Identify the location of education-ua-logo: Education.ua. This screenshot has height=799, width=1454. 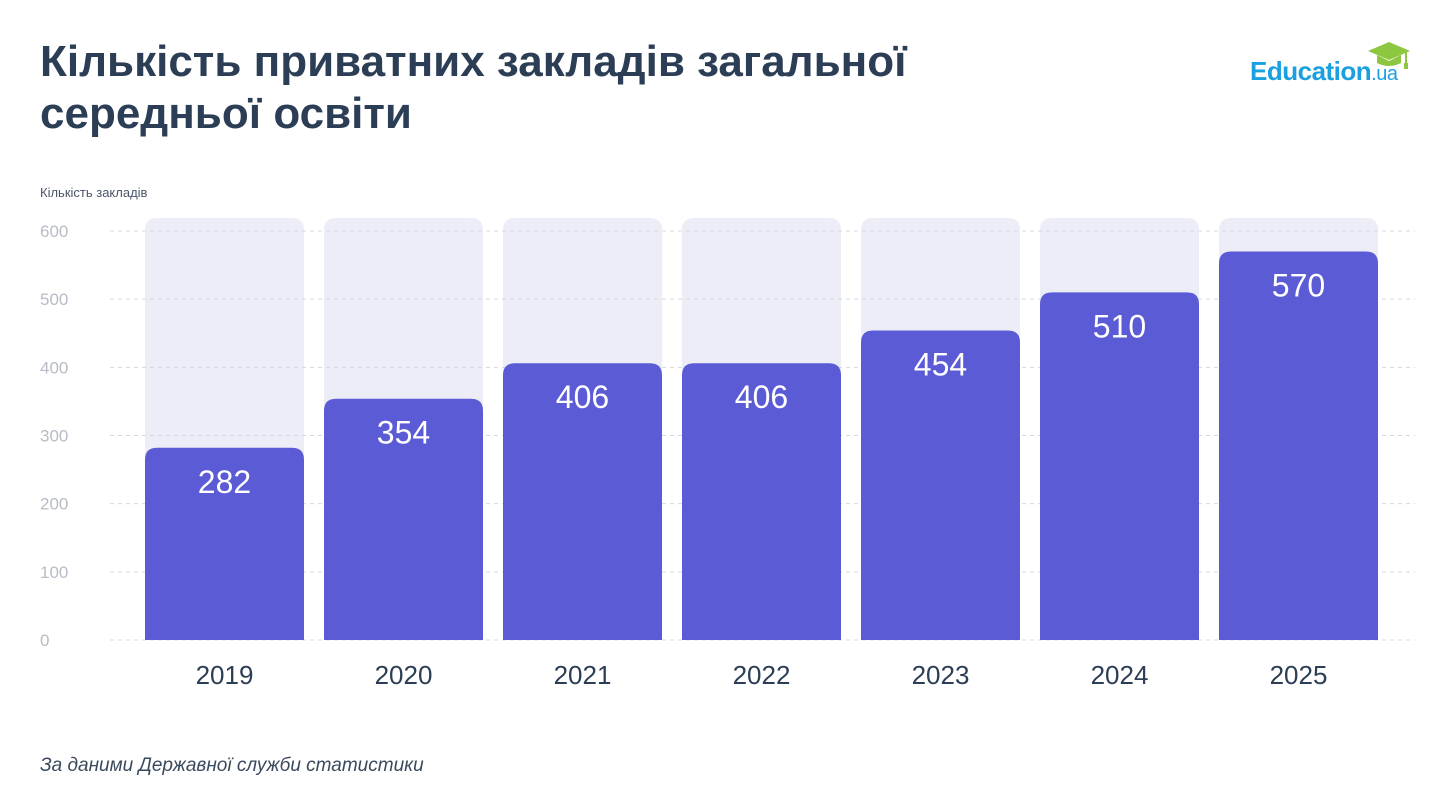
(1335, 65).